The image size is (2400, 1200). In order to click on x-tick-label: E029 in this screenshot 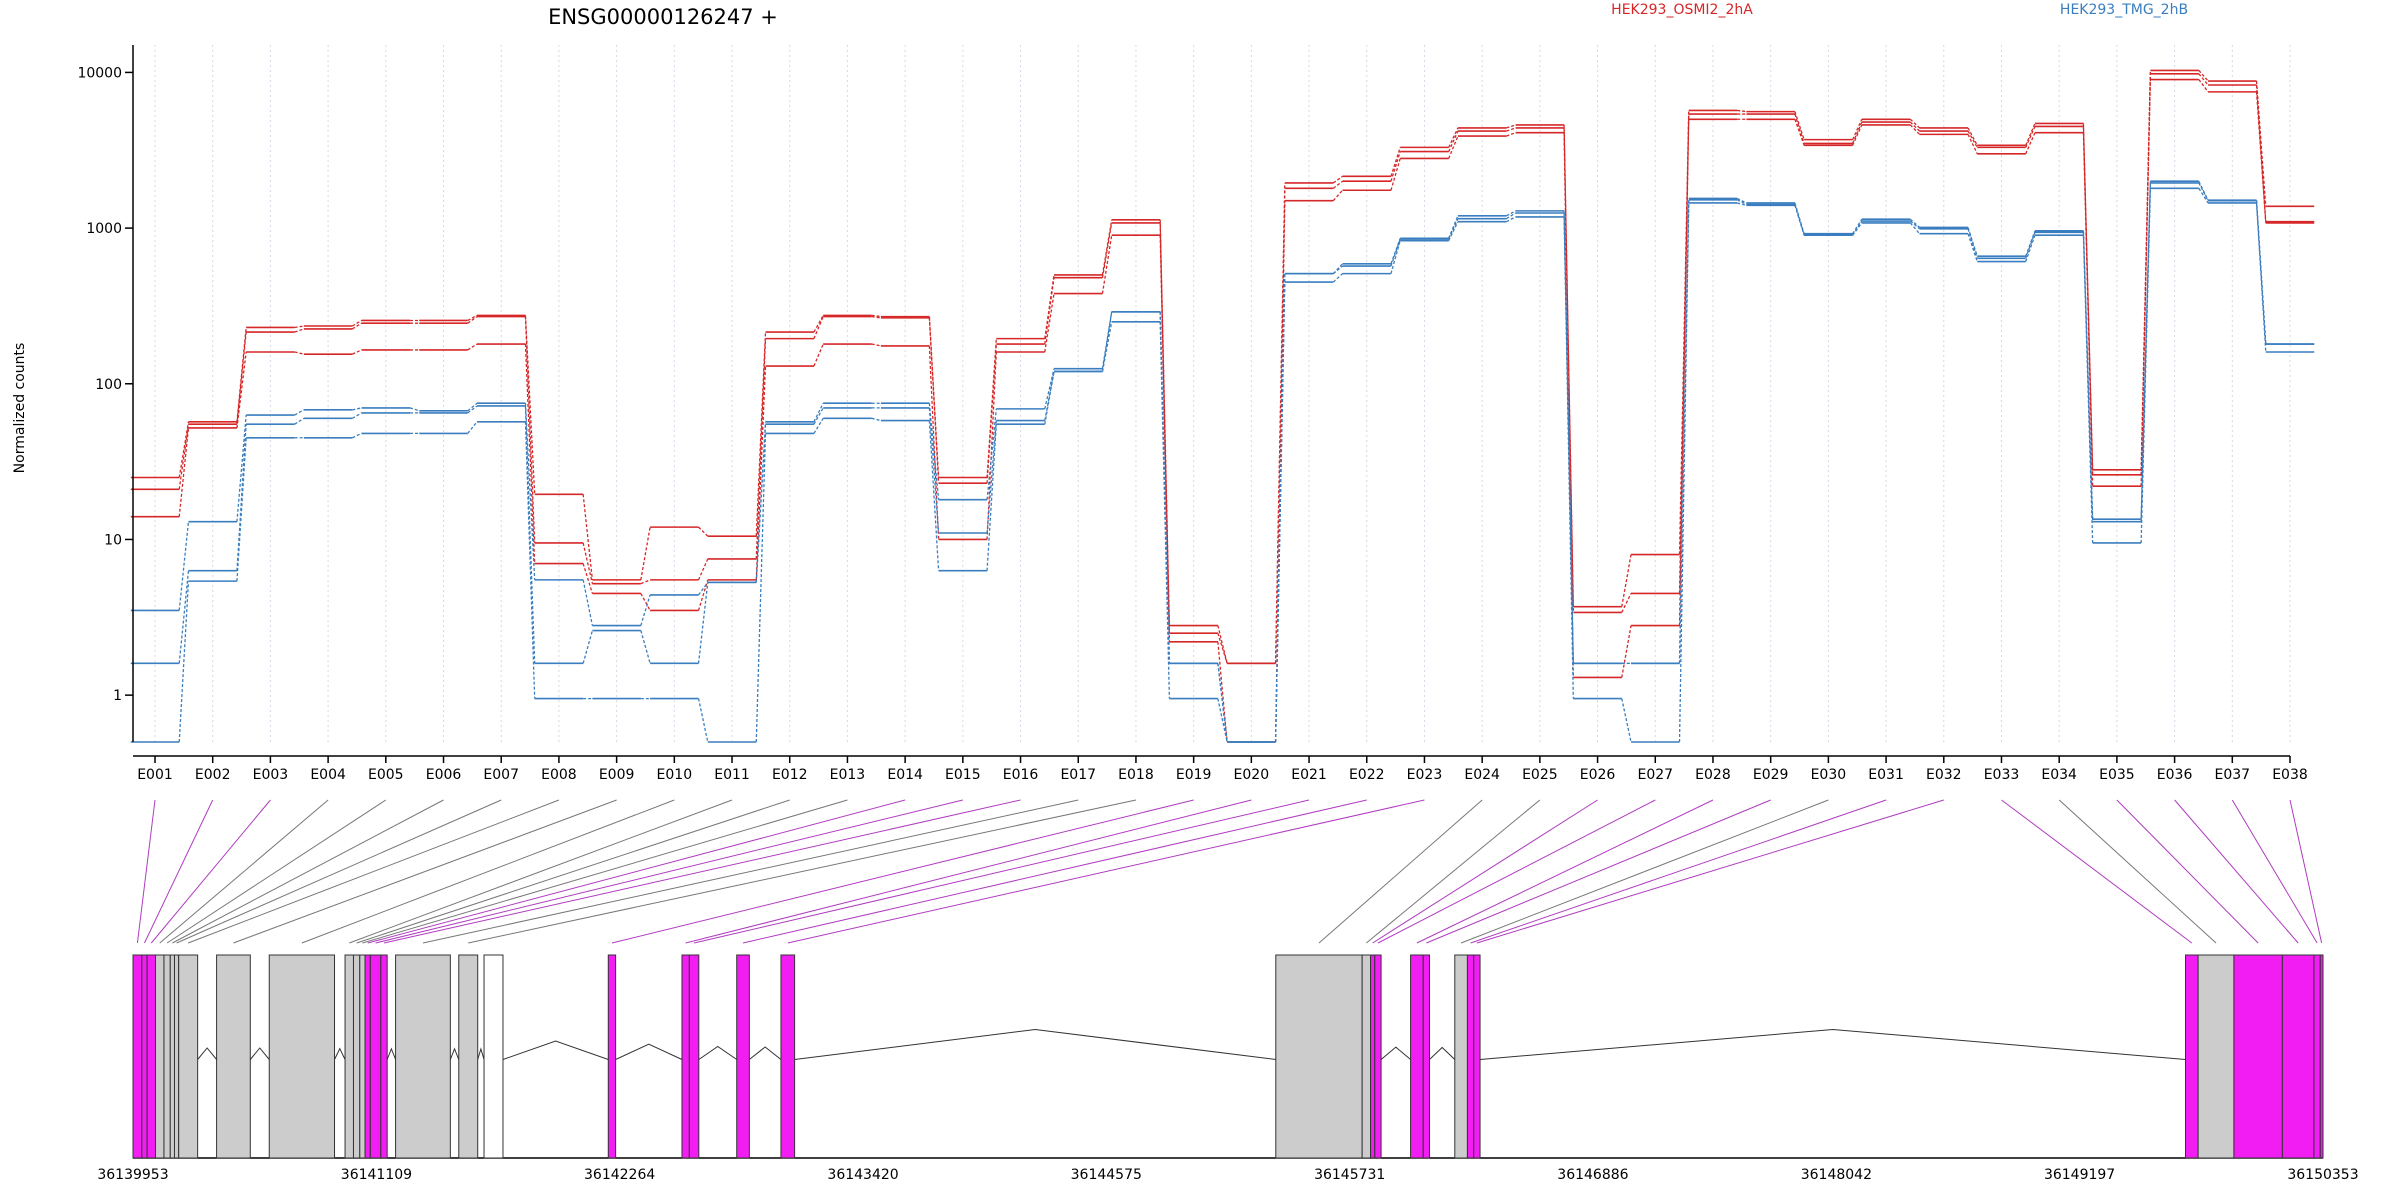, I will do `click(1771, 775)`.